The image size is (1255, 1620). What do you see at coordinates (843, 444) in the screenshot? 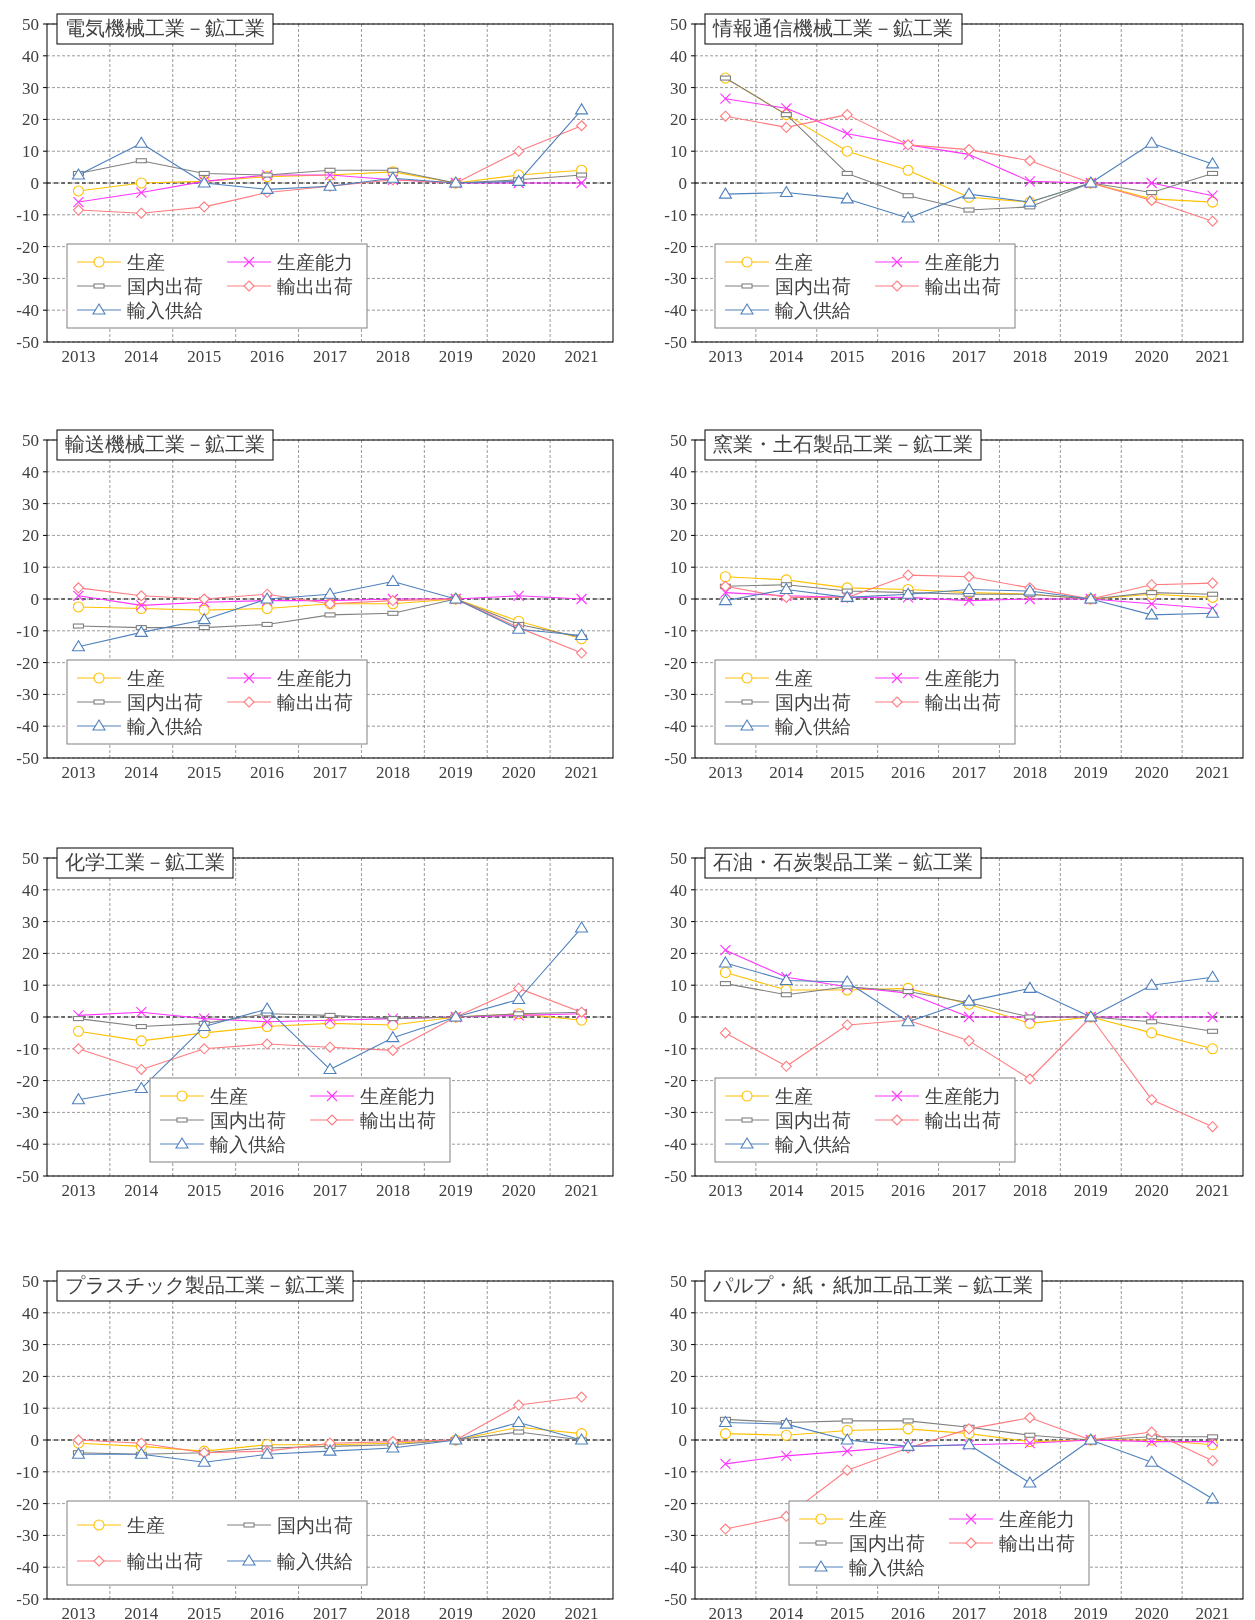
I see `chart-title: 窯業・土石製品工業－鉱工業` at bounding box center [843, 444].